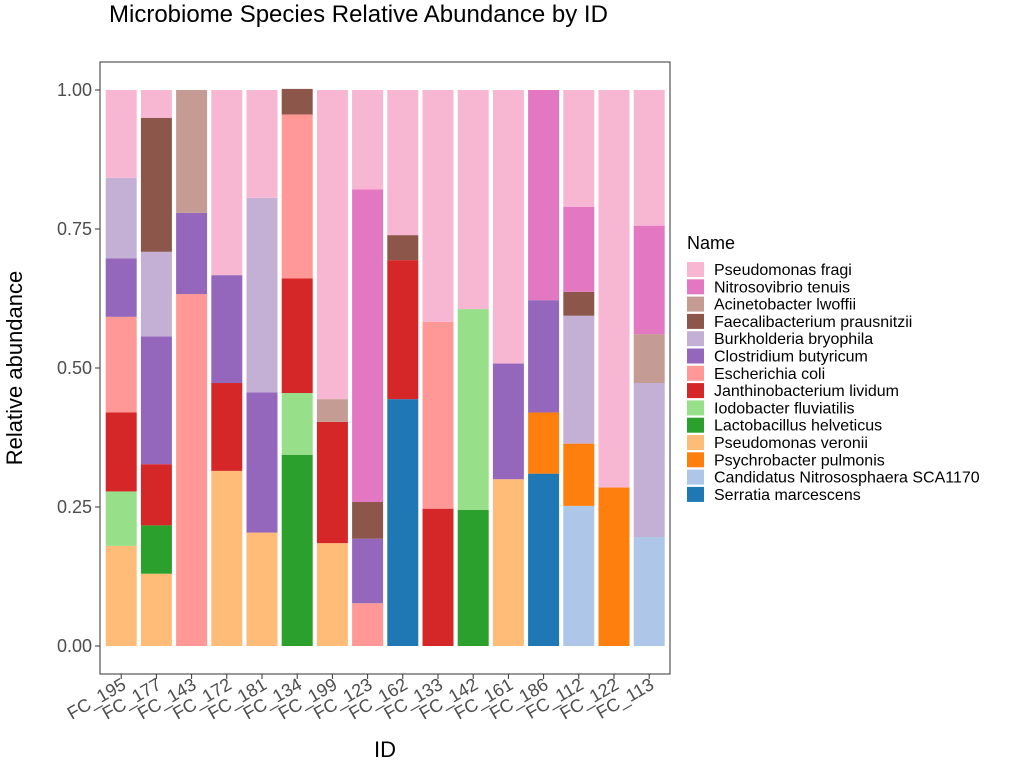 The image size is (1024, 768). Describe the element at coordinates (787, 495) in the screenshot. I see `legend-label: Serratia marcescens` at that location.